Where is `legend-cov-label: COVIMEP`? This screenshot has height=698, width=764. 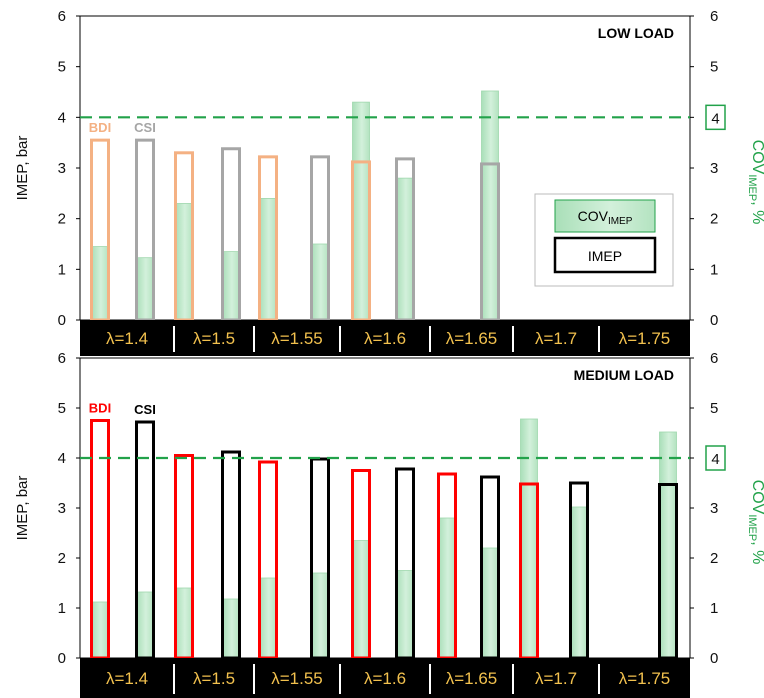
legend-cov-label: COVIMEP is located at coordinates (605, 217).